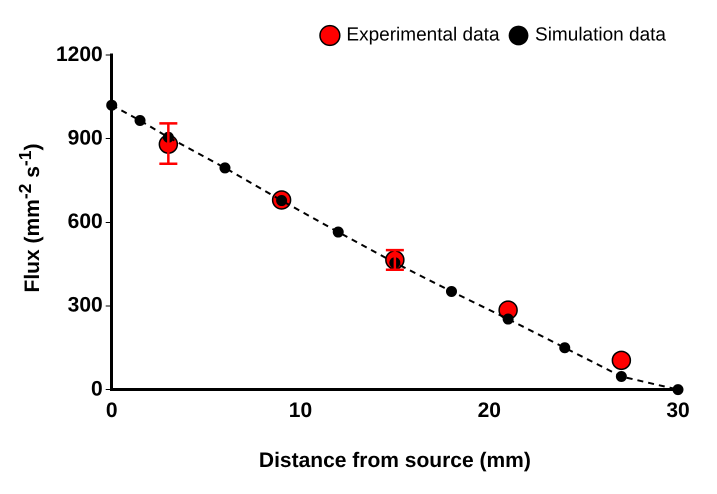 This screenshot has width=717, height=494. Describe the element at coordinates (85, 305) in the screenshot. I see `y-tick-label: 300` at that location.